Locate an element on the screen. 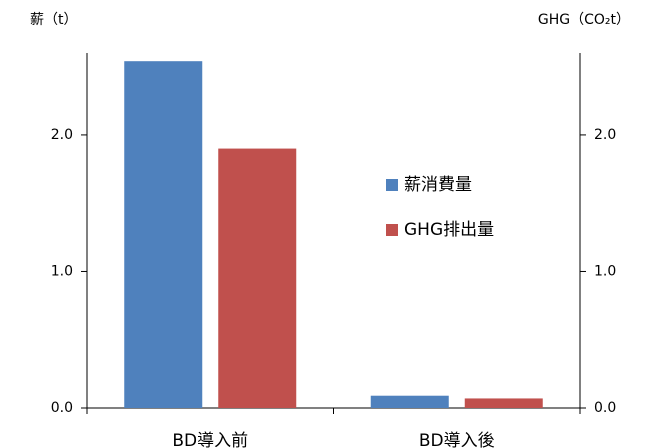  y-tick-label: 2.0 is located at coordinates (62, 135).